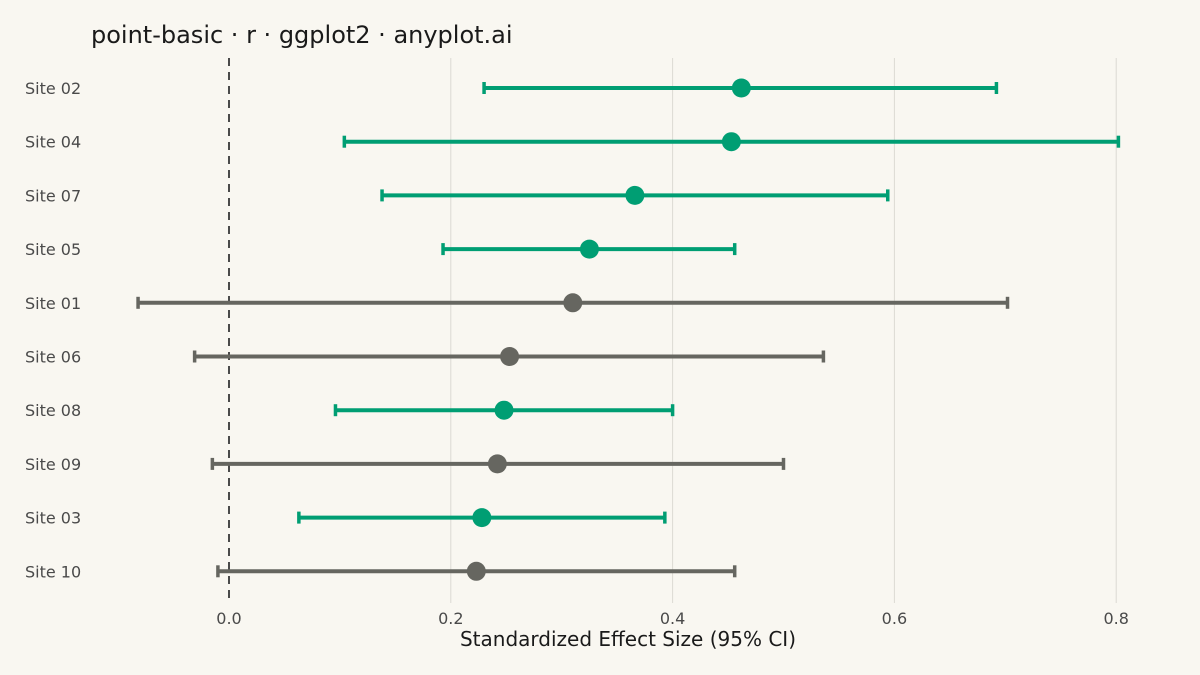  What do you see at coordinates (53, 464) in the screenshot?
I see `site-label: Site 09` at bounding box center [53, 464].